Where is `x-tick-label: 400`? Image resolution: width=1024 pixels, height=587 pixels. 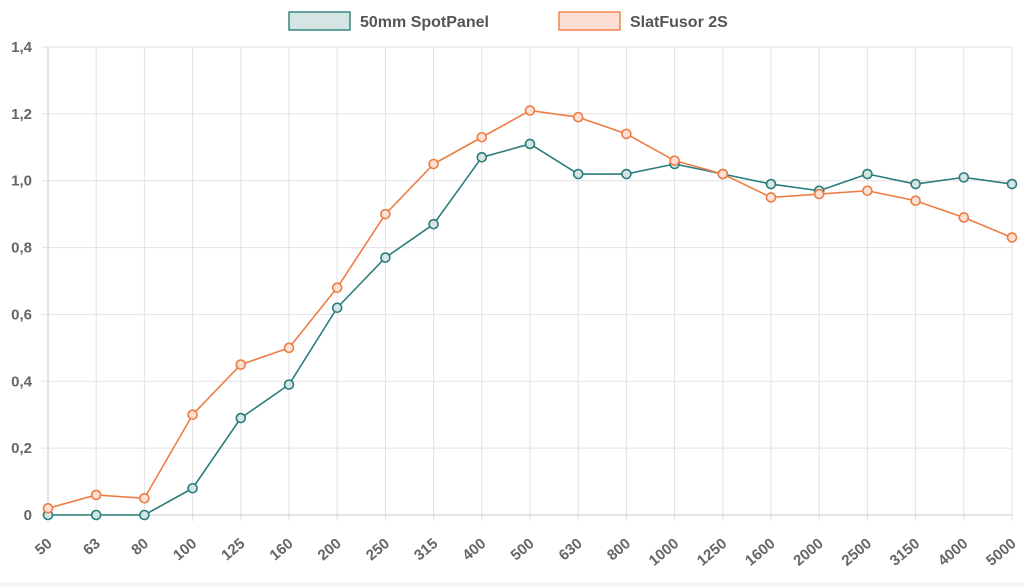 x-tick-label: 400 is located at coordinates (474, 549).